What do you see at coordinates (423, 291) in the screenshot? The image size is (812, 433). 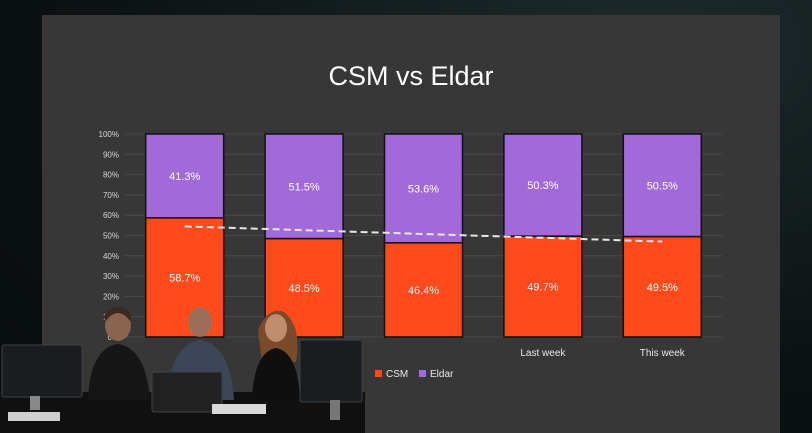 I see `data-label: 46.4%` at bounding box center [423, 291].